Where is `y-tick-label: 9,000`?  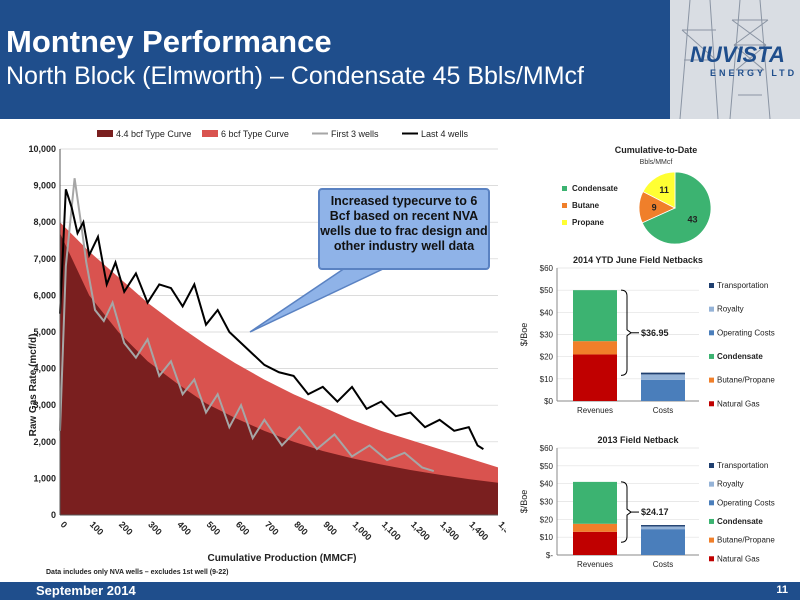
y-tick-label: 9,000 is located at coordinates (44, 186).